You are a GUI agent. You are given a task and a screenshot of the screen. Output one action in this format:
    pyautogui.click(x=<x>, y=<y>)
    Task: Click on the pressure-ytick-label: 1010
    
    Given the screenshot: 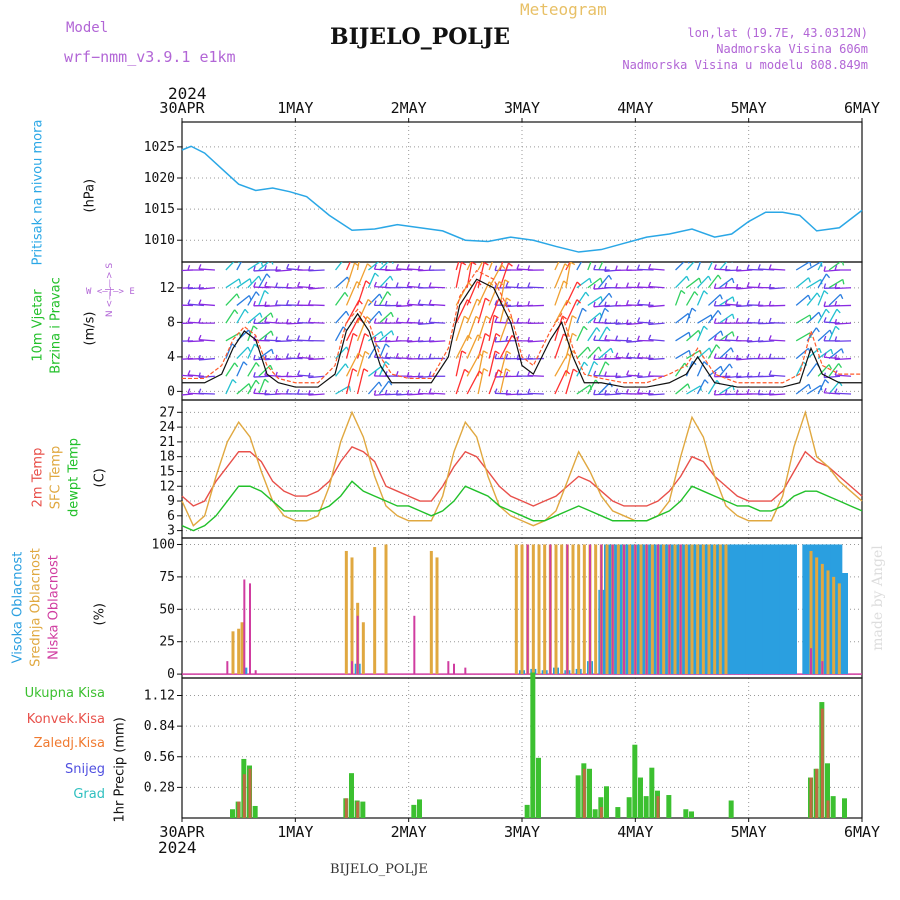 What is the action you would take?
    pyautogui.click(x=159, y=240)
    